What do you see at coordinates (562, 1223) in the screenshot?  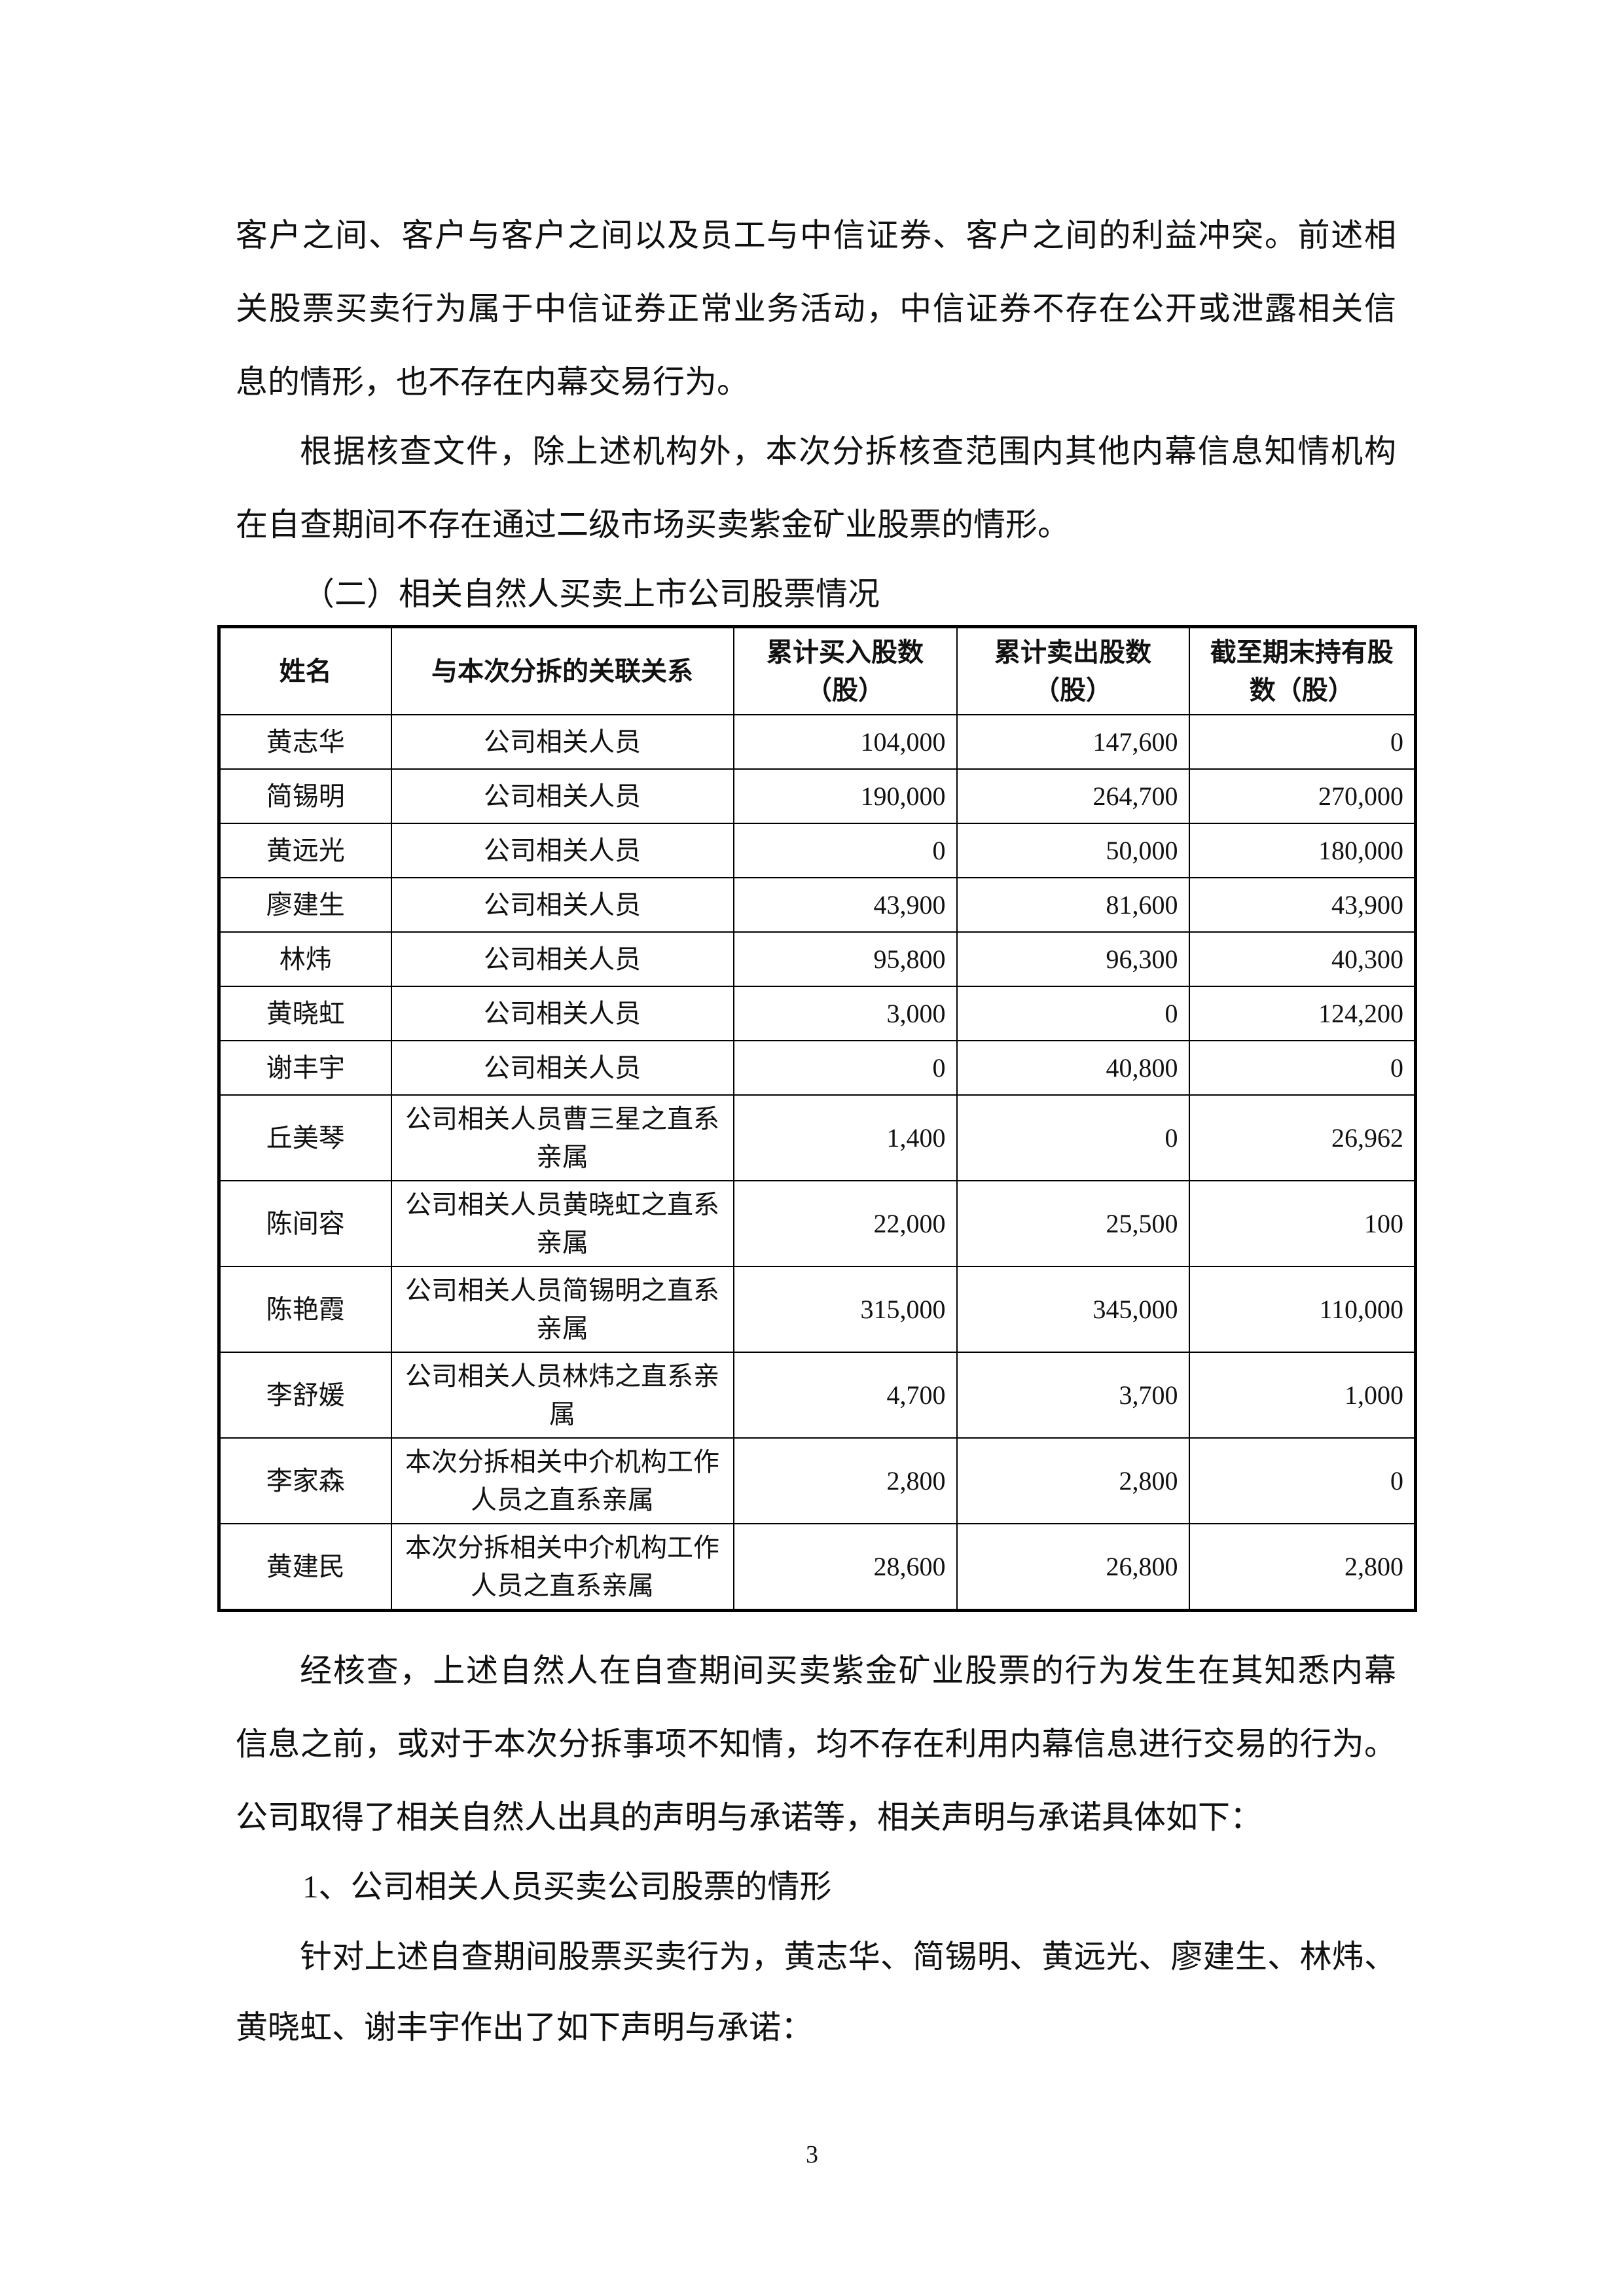 I see `cell-relation: 公司相关人员黄晓虹之直系亲属` at bounding box center [562, 1223].